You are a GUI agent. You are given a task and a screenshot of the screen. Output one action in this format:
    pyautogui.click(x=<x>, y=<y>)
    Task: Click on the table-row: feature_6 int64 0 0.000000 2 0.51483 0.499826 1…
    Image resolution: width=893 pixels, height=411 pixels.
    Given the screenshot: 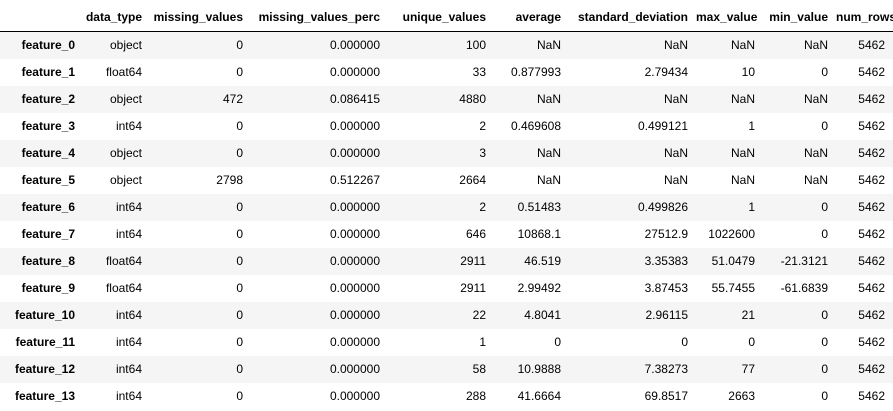 What is the action you would take?
    pyautogui.click(x=446, y=207)
    